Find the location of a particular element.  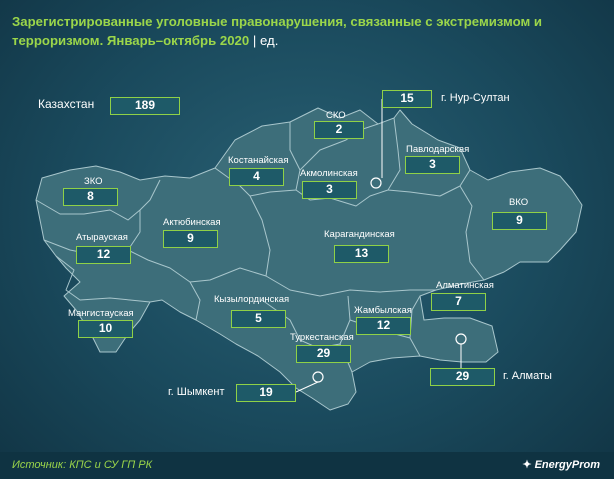

sko-label: СКО is located at coordinates (336, 115).